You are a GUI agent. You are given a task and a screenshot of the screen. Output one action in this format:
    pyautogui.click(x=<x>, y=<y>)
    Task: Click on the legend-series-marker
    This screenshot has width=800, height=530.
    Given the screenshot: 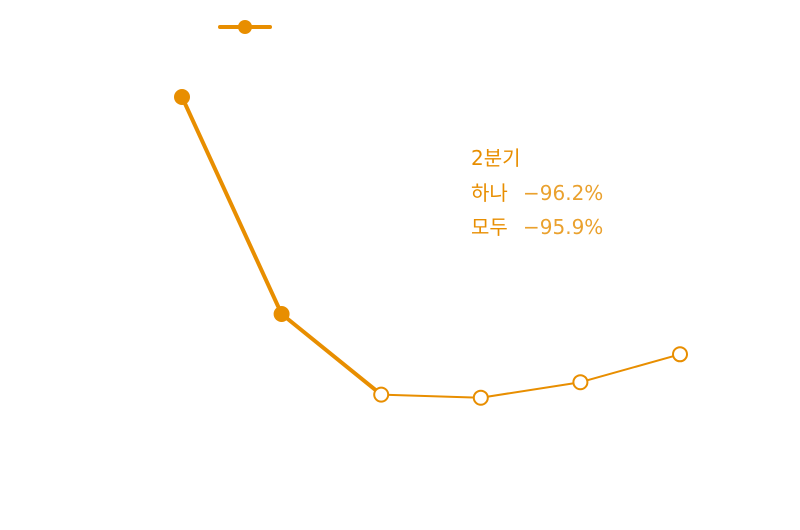 What is the action you would take?
    pyautogui.click(x=245, y=27)
    